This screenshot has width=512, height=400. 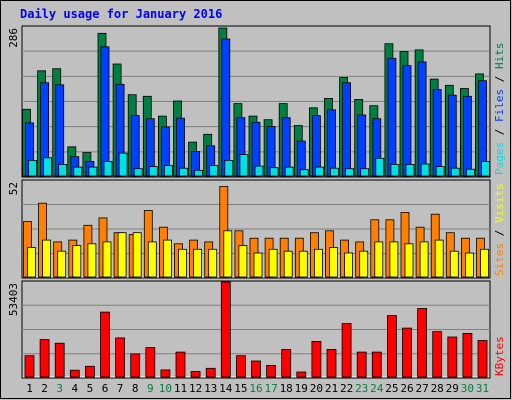 I want to click on day-label: 19, so click(x=301, y=388).